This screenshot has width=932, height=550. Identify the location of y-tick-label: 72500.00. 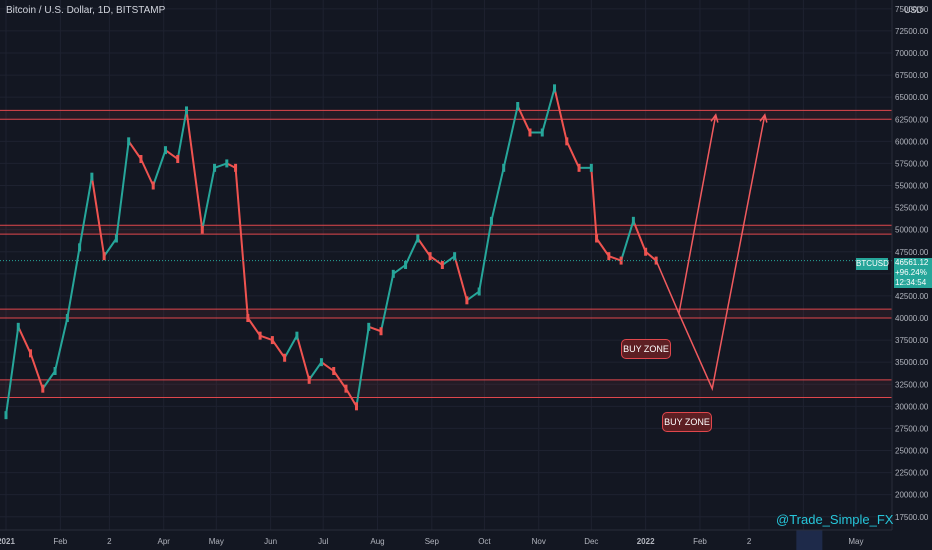
(912, 31).